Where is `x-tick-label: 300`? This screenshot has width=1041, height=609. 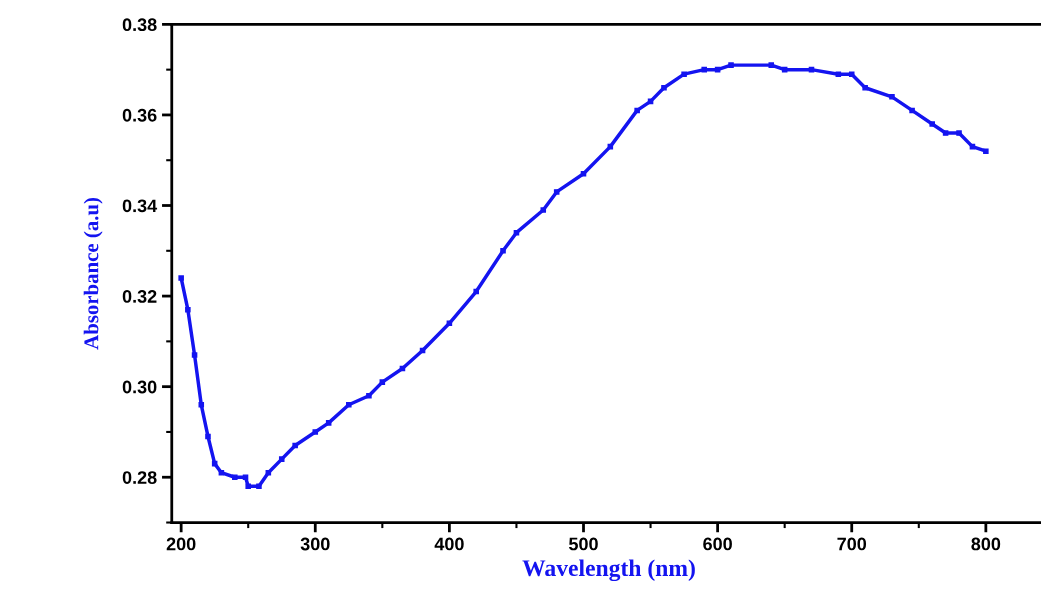
x-tick-label: 300 is located at coordinates (315, 544).